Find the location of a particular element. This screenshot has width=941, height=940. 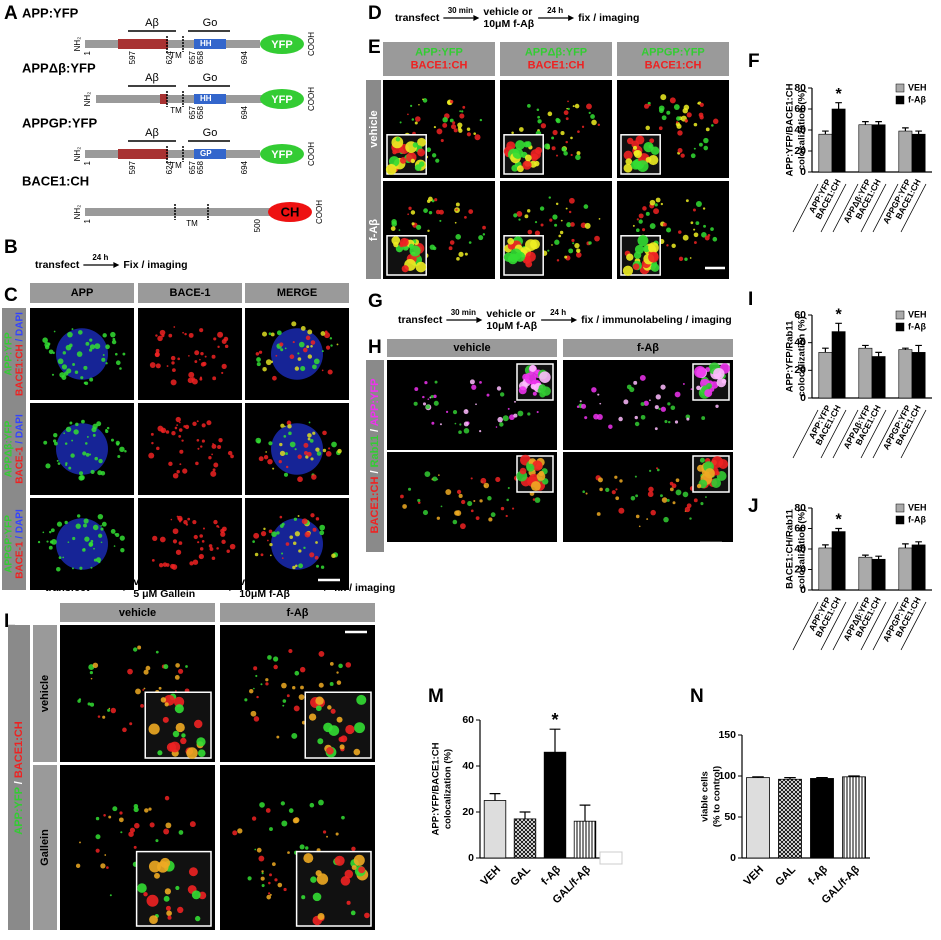

column-header: vehicle is located at coordinates (471, 348).